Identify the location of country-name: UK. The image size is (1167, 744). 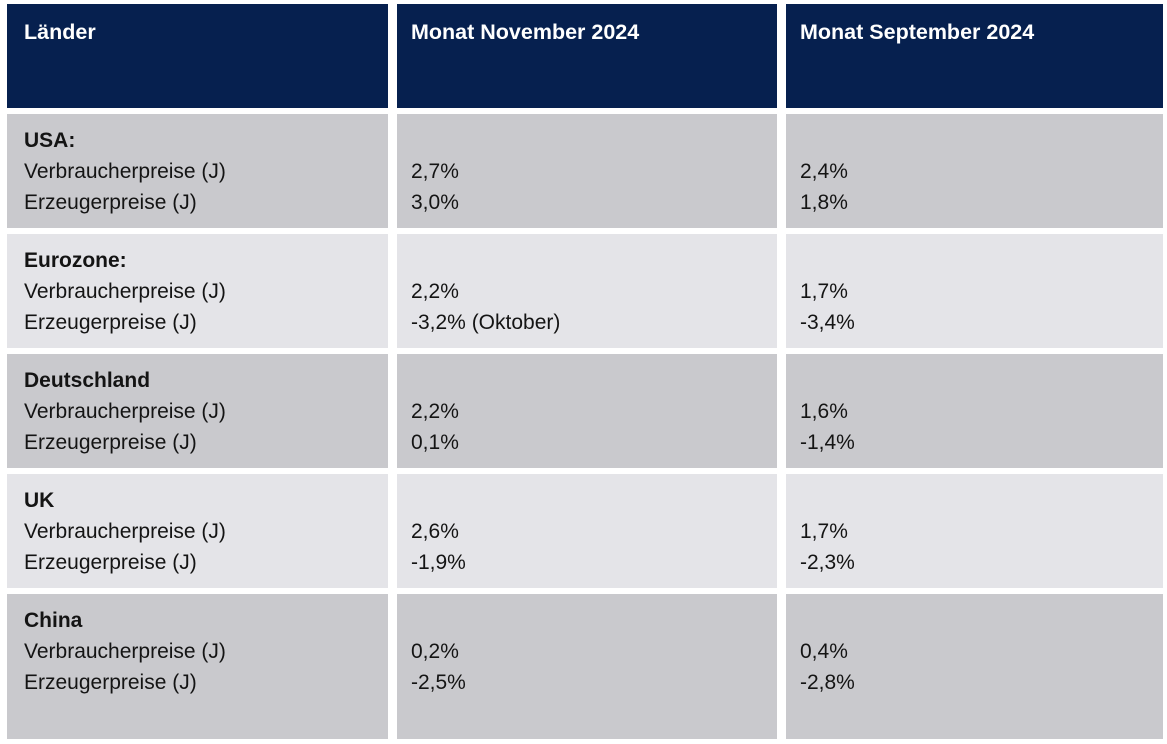
(39, 500).